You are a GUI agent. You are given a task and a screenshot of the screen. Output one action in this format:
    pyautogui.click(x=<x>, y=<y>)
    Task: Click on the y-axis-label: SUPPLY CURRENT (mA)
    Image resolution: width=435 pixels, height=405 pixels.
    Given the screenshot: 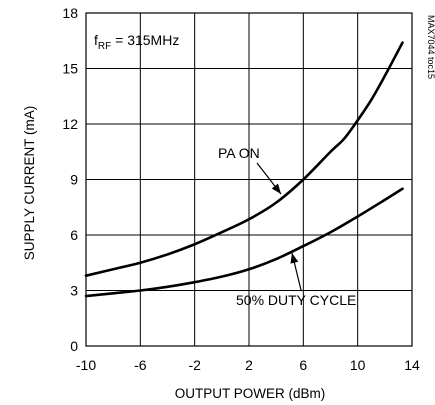 What is the action you would take?
    pyautogui.click(x=29, y=183)
    